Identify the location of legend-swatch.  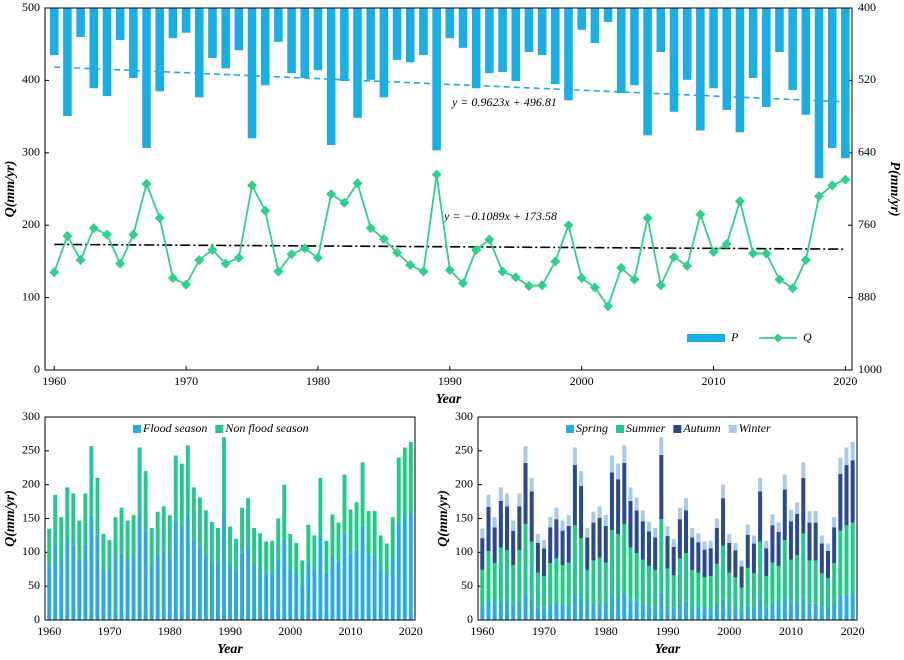
(570, 429).